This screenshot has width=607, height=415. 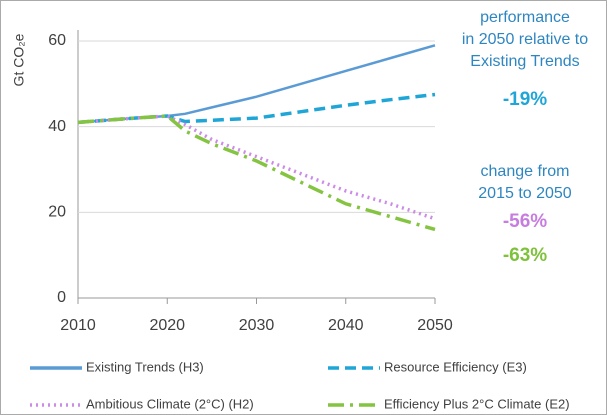 I want to click on annotation: -63%, so click(x=525, y=255).